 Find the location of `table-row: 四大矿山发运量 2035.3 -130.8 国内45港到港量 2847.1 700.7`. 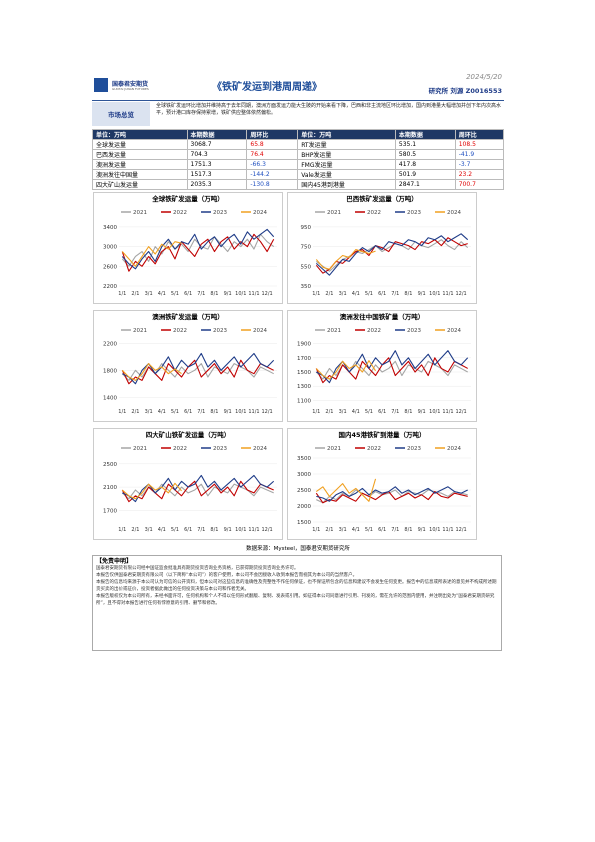

table-row: 四大矿山发运量 2035.3 -130.8 国内45港到港量 2847.1 700.7 is located at coordinates (298, 184).